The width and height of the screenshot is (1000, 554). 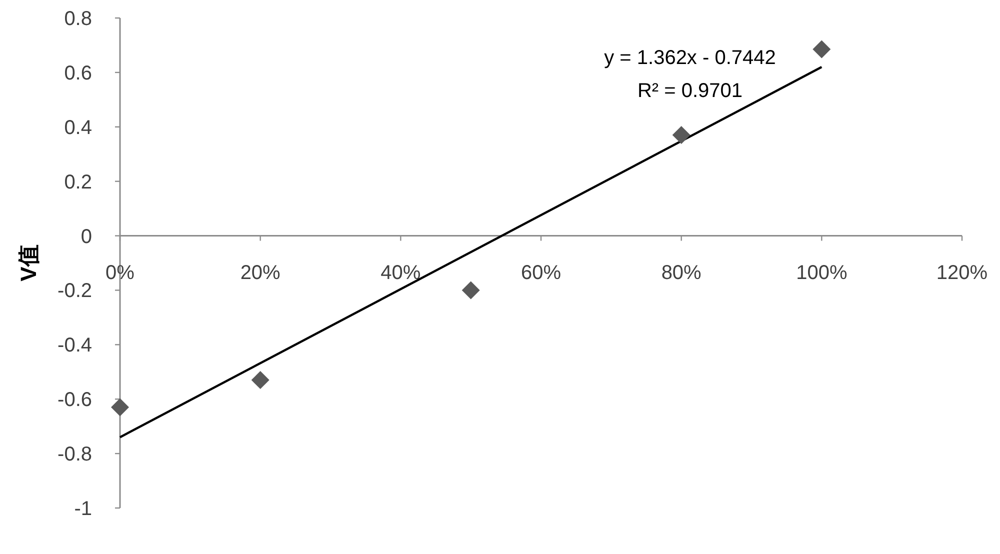 What do you see at coordinates (78, 127) in the screenshot?
I see `y-tick-label: 0.4` at bounding box center [78, 127].